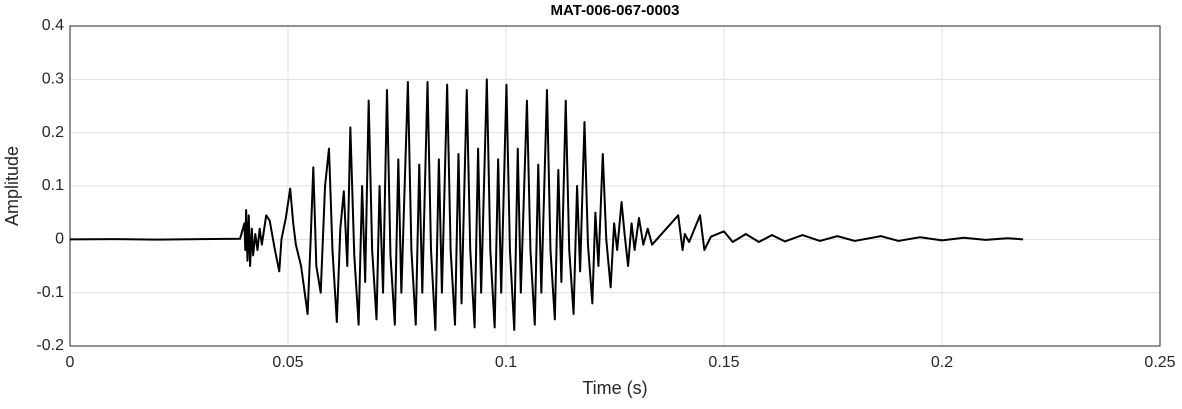  What do you see at coordinates (50, 345) in the screenshot?
I see `y-tick-label: -0.2` at bounding box center [50, 345].